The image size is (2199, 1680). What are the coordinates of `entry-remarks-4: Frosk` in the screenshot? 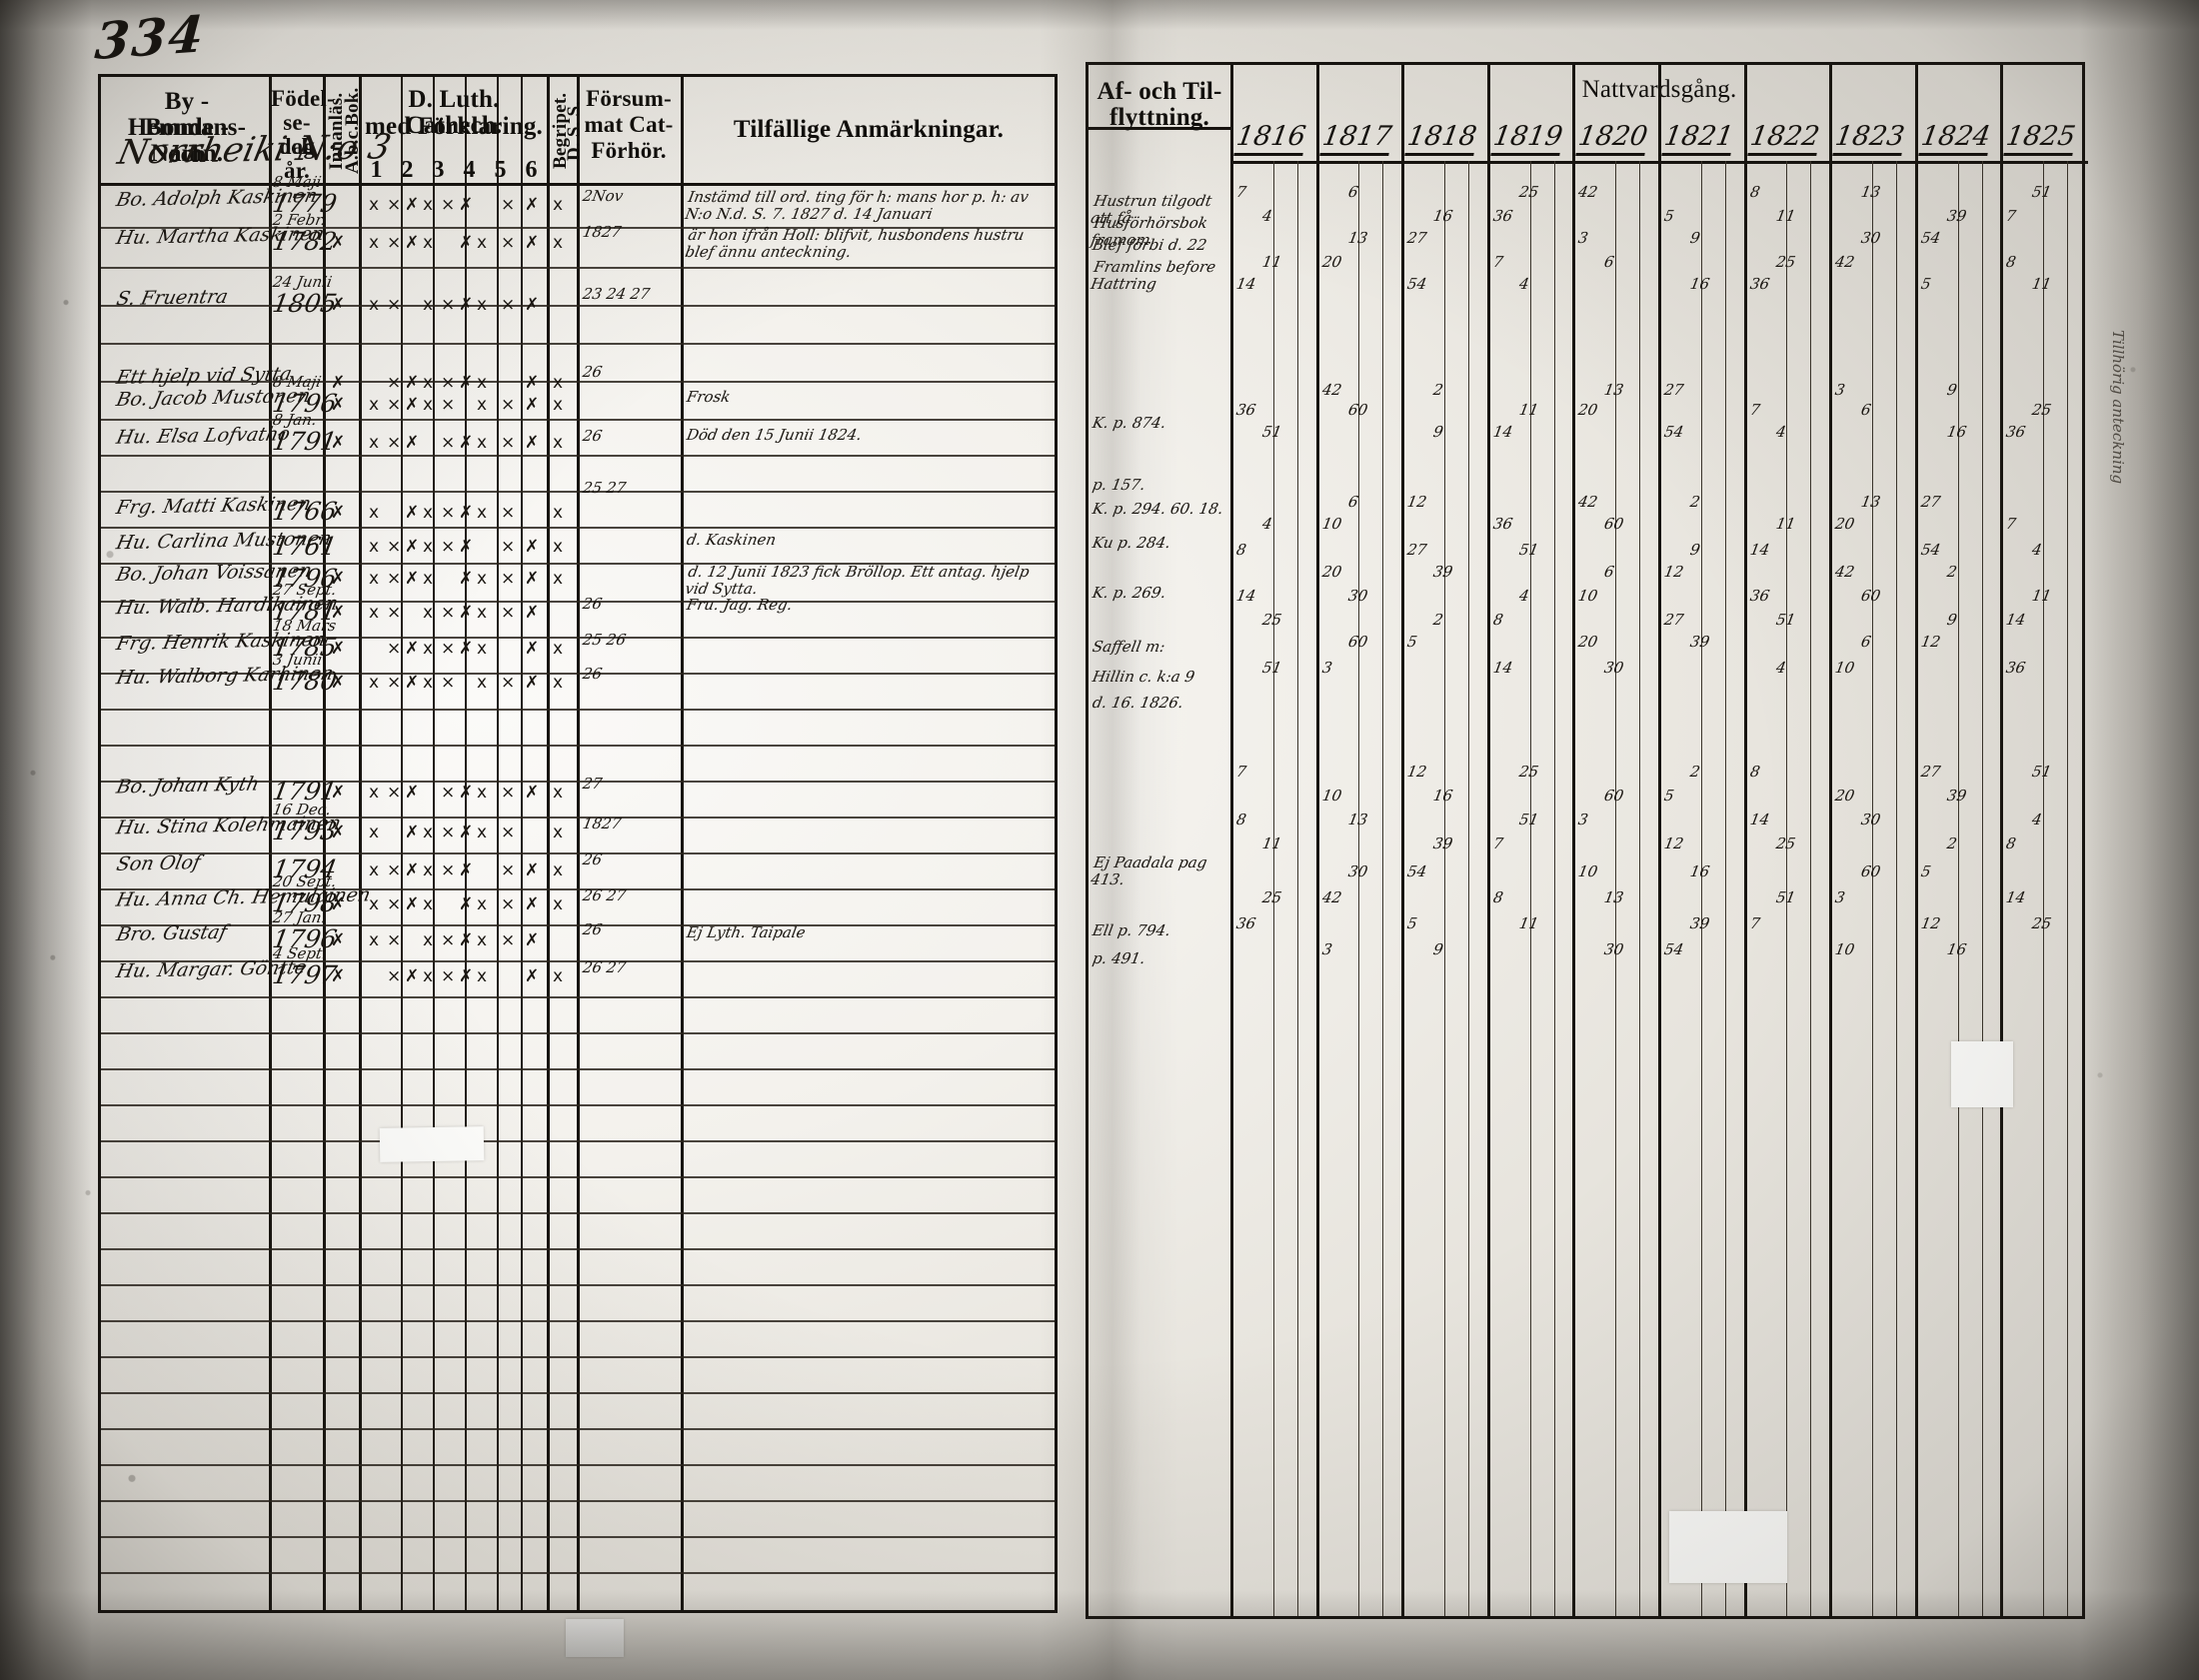 It's located at (709, 397).